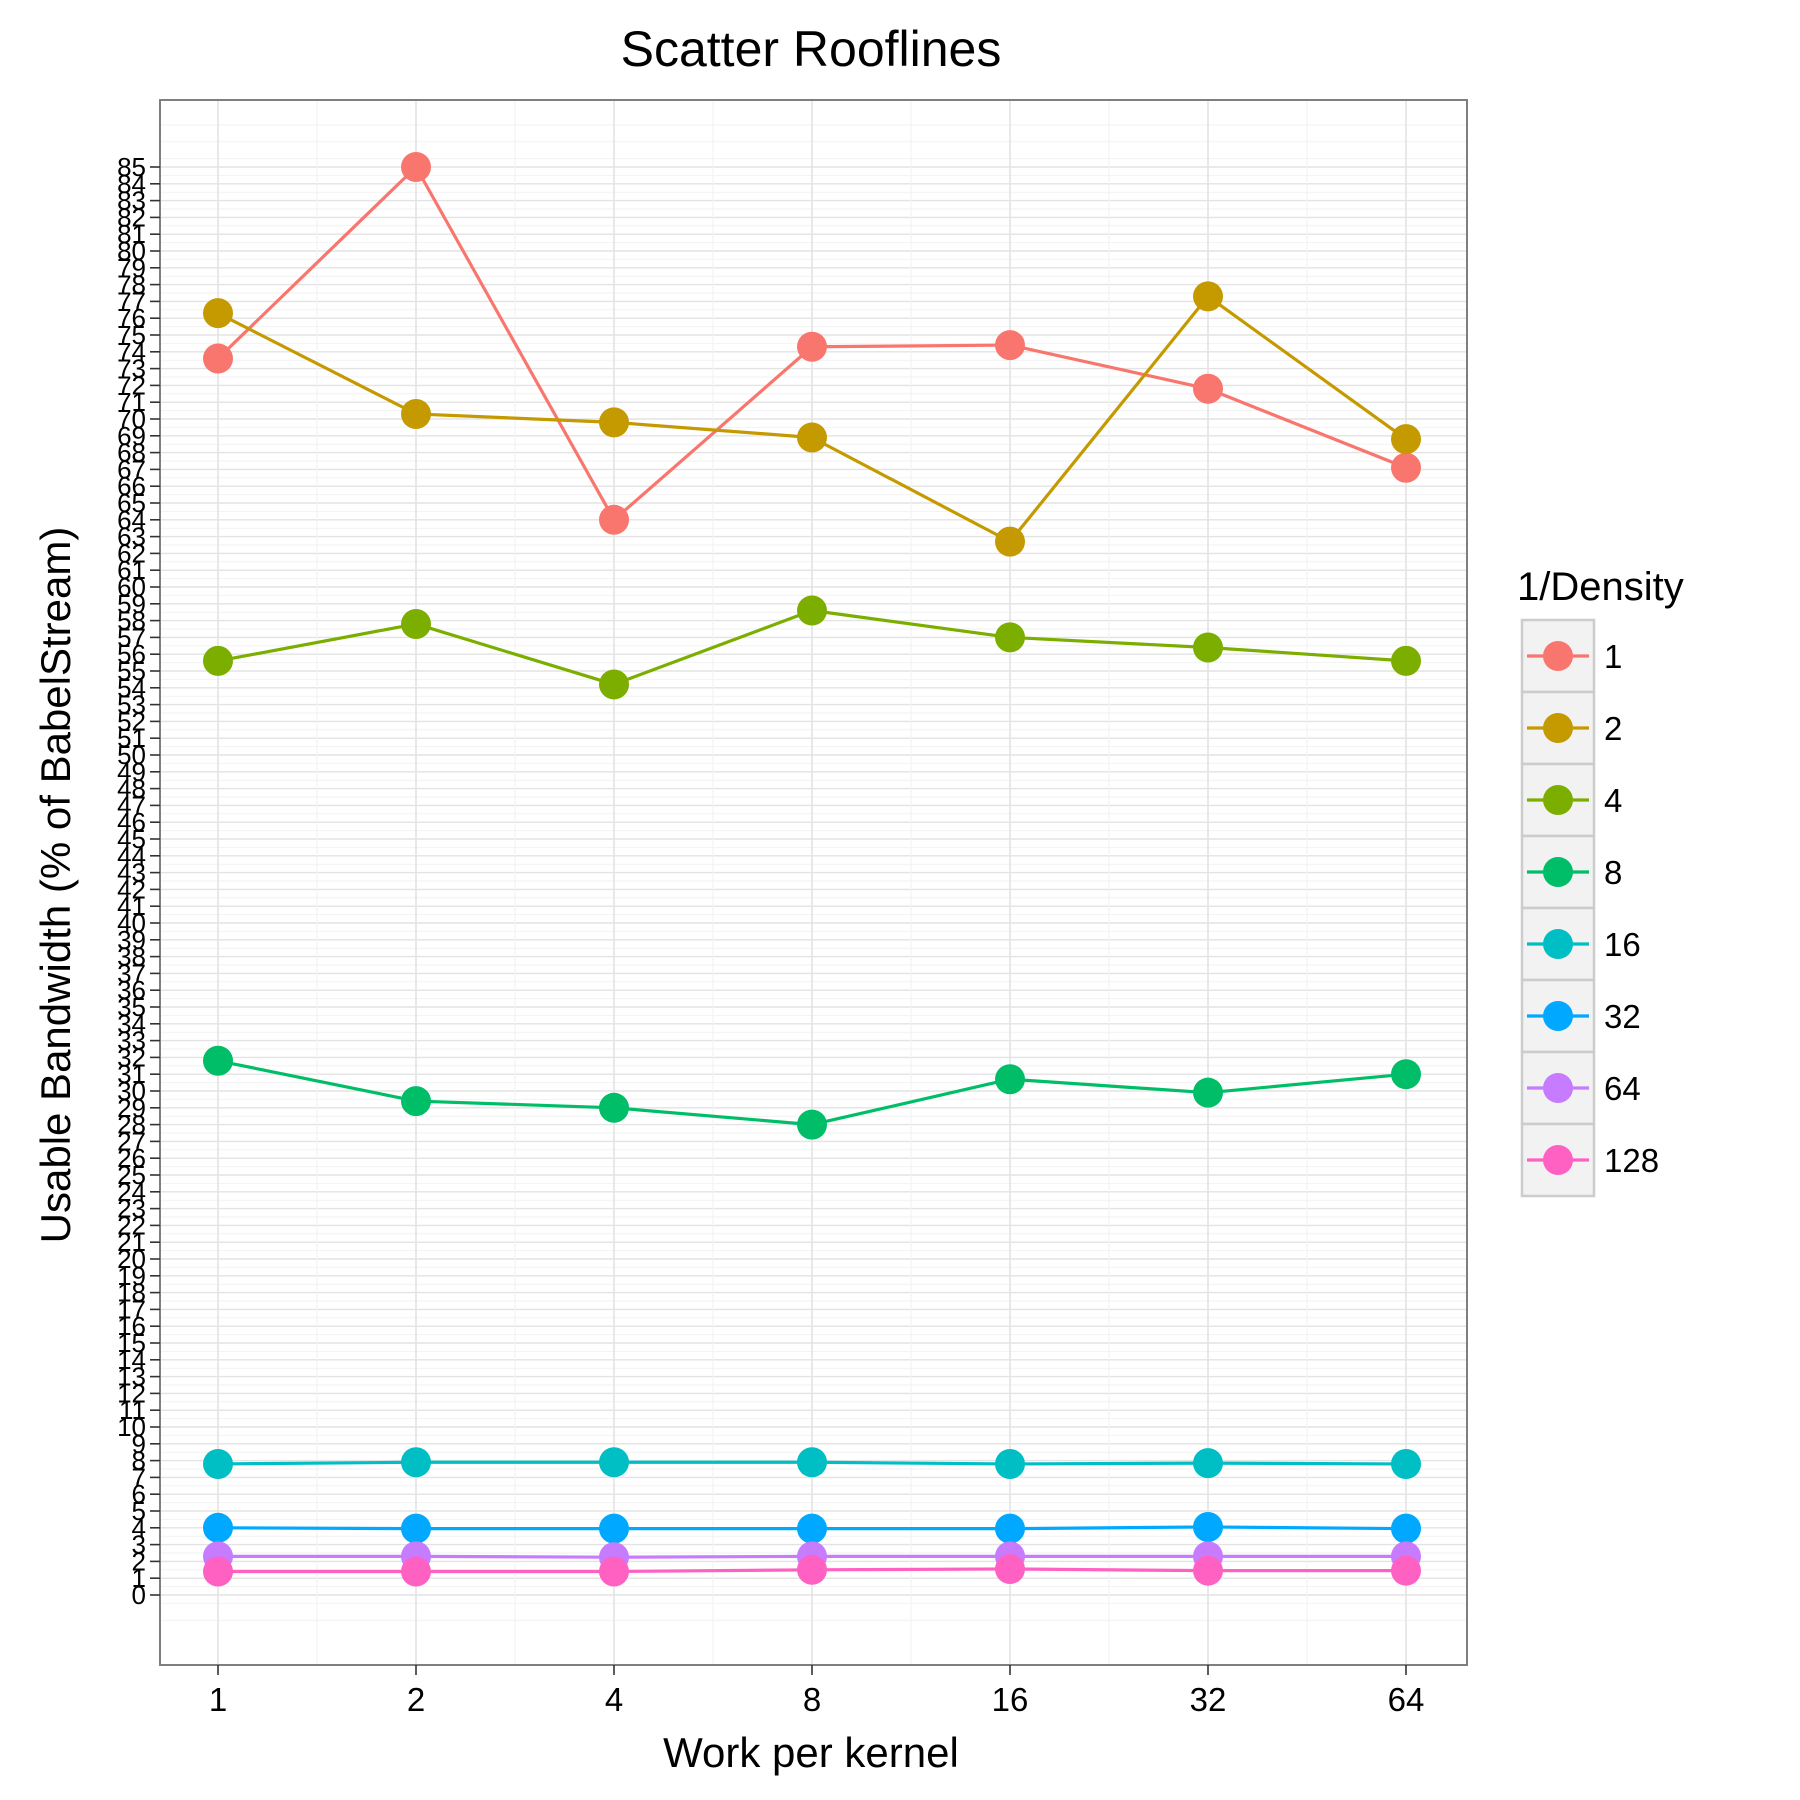 The height and width of the screenshot is (1800, 1800). Describe the element at coordinates (131, 503) in the screenshot. I see `y-tick-label: 65` at that location.